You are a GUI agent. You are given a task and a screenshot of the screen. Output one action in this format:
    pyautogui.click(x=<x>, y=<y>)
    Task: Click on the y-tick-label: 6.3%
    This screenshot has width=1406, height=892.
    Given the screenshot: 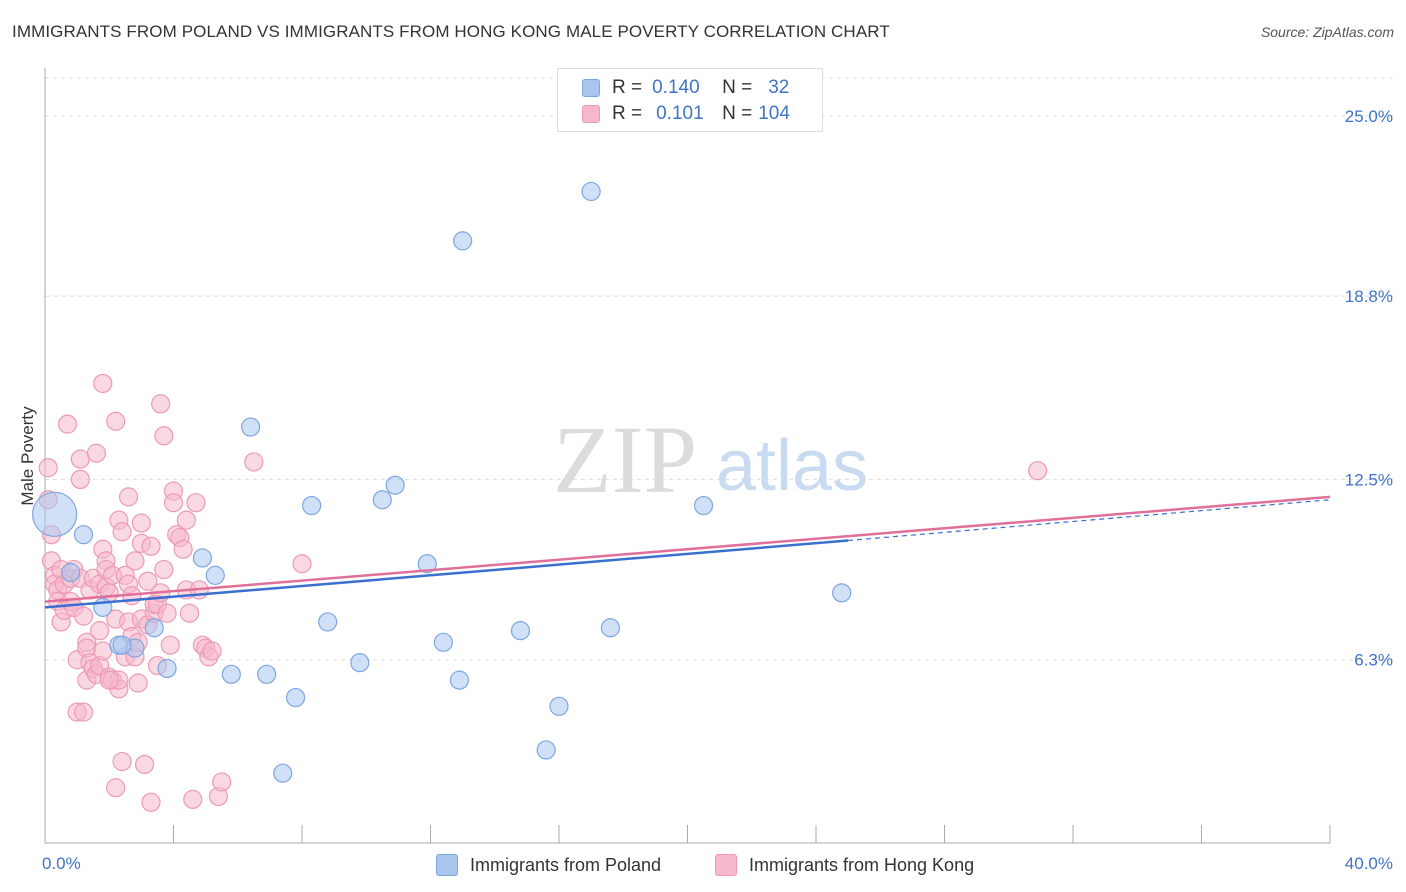 What is the action you would take?
    pyautogui.click(x=1373, y=660)
    